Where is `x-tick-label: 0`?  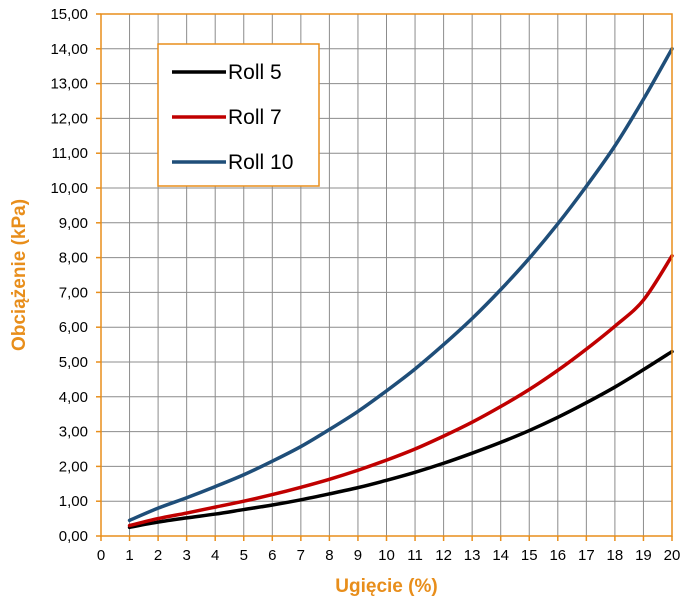
x-tick-label: 0 is located at coordinates (101, 555).